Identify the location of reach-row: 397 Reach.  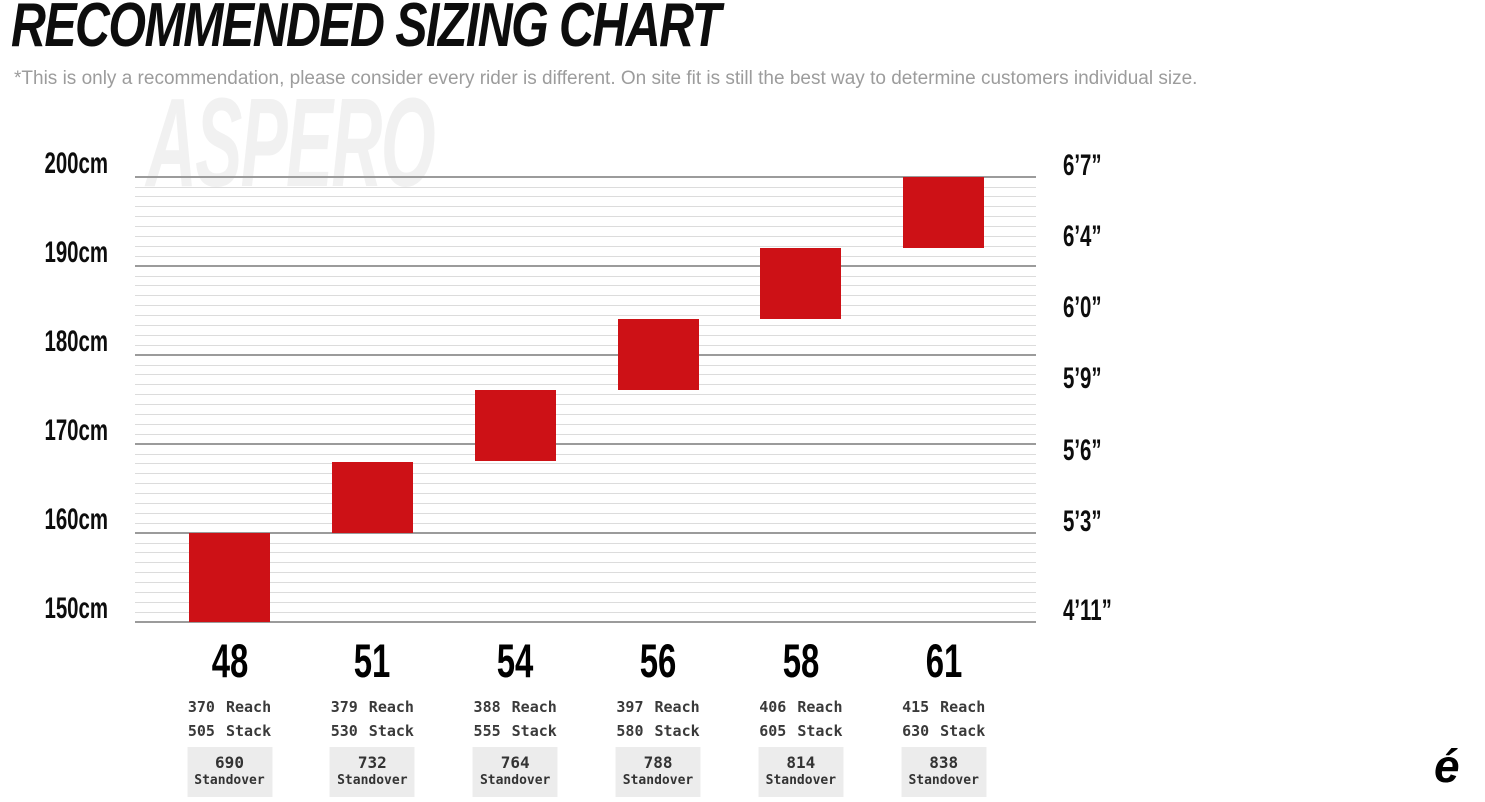
(658, 707).